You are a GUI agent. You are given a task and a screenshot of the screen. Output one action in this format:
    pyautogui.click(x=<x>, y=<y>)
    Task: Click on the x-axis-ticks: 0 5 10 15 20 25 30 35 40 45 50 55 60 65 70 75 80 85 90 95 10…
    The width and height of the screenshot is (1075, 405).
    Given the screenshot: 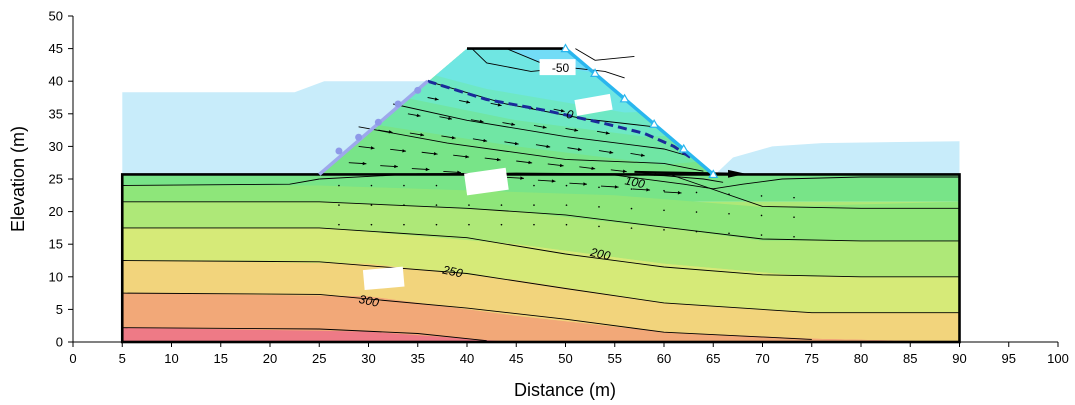 What is the action you would take?
    pyautogui.click(x=569, y=354)
    